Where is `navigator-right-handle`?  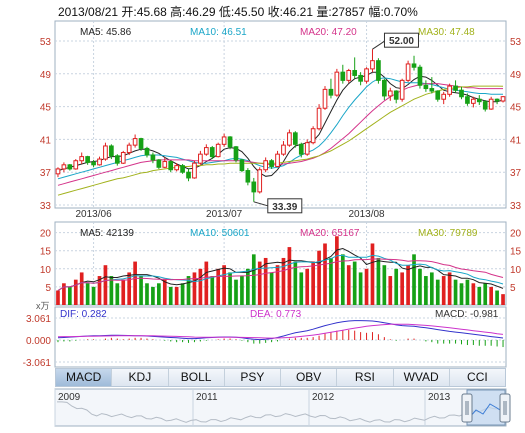
navigator-right-handle is located at coordinates (505, 408).